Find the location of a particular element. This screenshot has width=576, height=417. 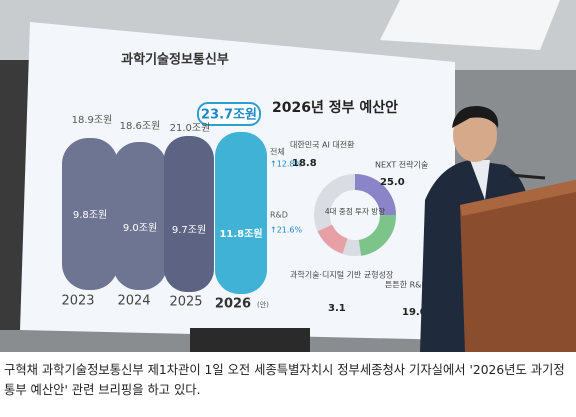

face is located at coordinates (475, 135).